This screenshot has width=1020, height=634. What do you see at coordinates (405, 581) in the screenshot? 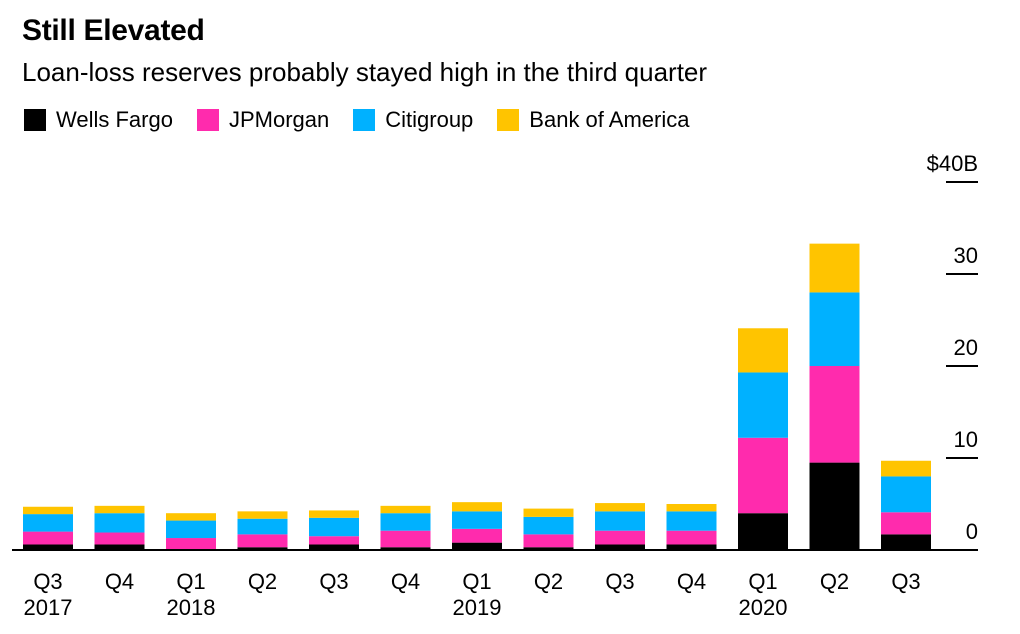
I see `x-tick-label-q4-2018: Q4` at bounding box center [405, 581].